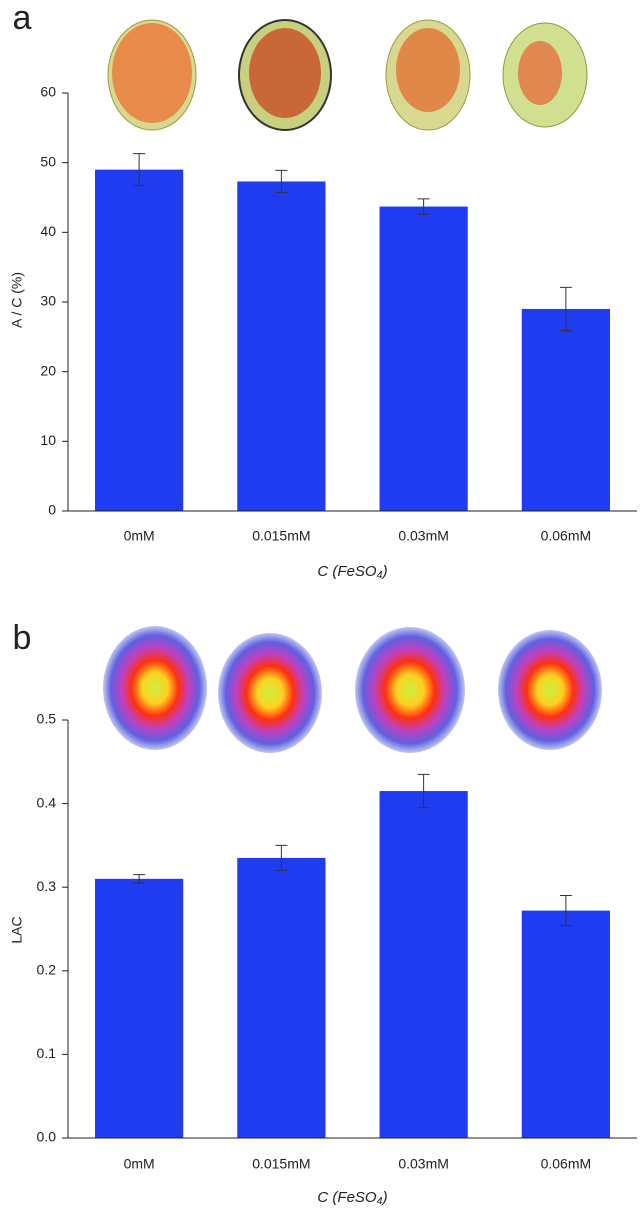 The height and width of the screenshot is (1222, 640). I want to click on panel-label: a, so click(22, 18).